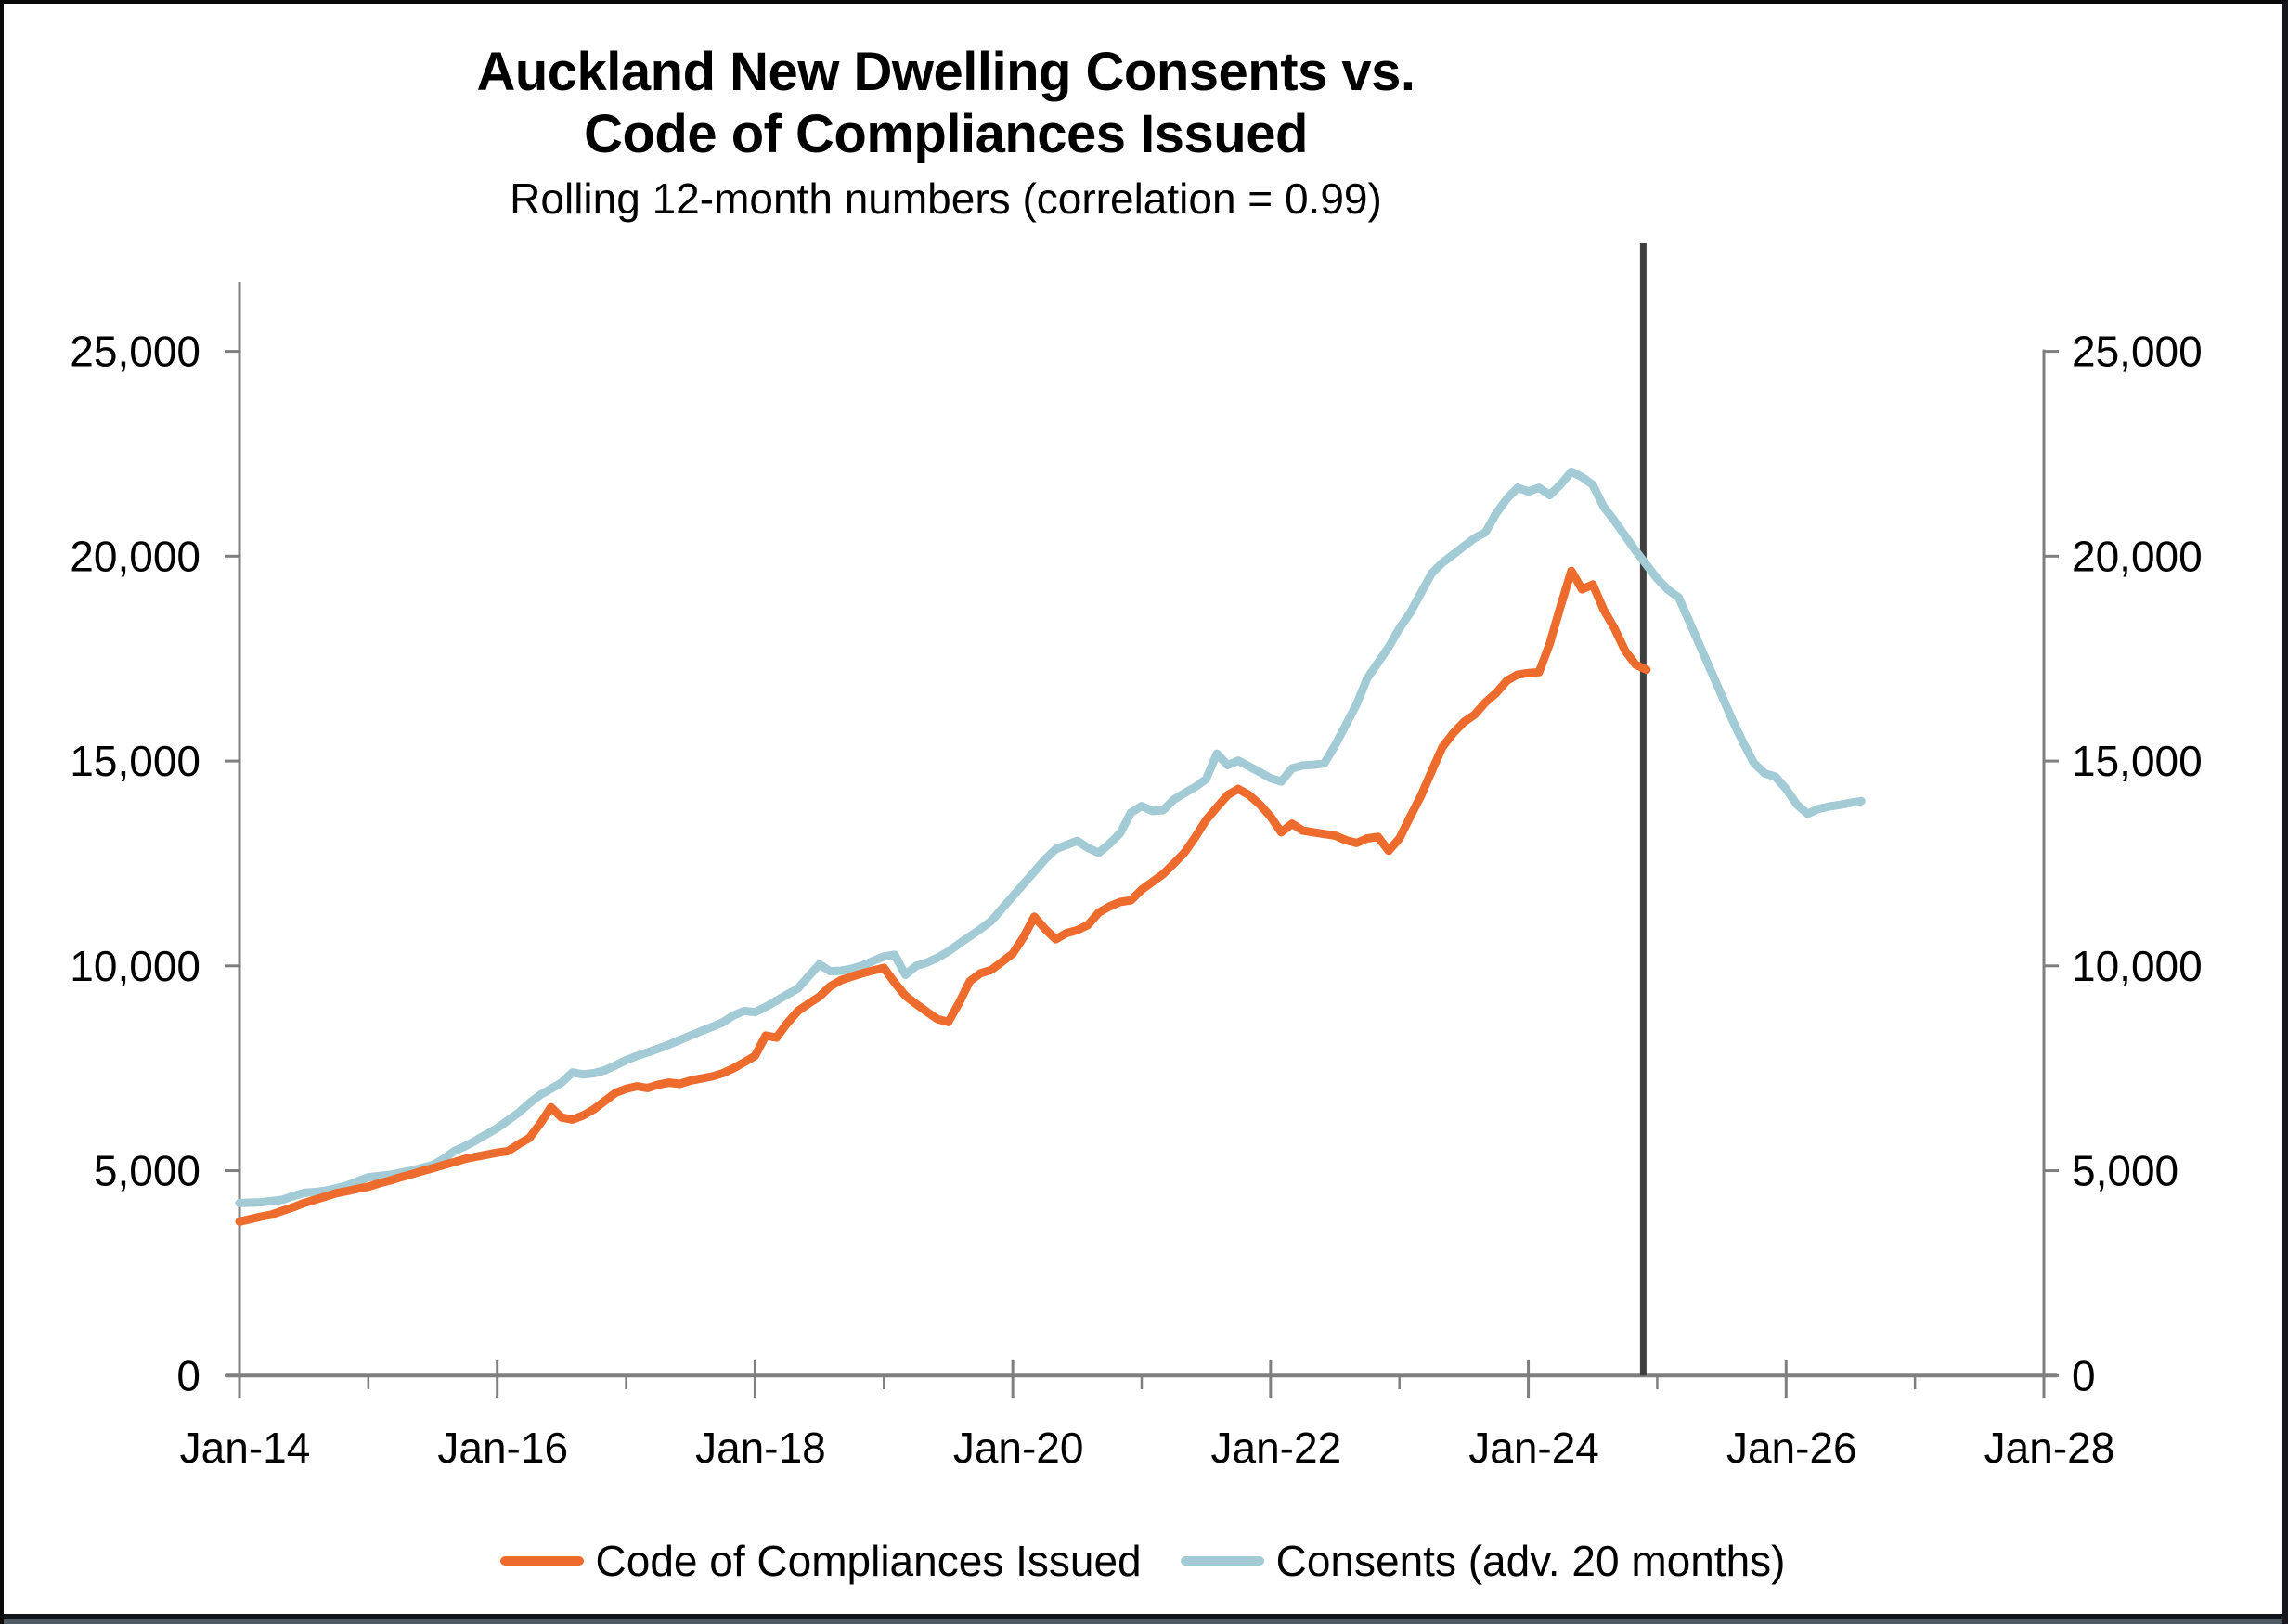 This screenshot has width=2288, height=1624. What do you see at coordinates (1018, 1448) in the screenshot?
I see `x-axis-label: Jan-20` at bounding box center [1018, 1448].